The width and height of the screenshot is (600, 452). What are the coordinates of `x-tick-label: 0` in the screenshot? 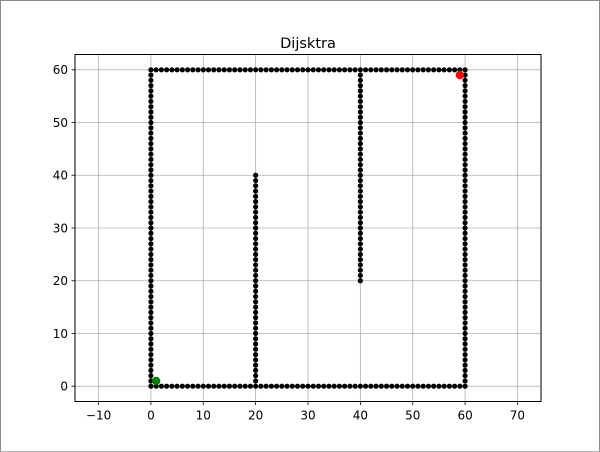 It's located at (151, 416).